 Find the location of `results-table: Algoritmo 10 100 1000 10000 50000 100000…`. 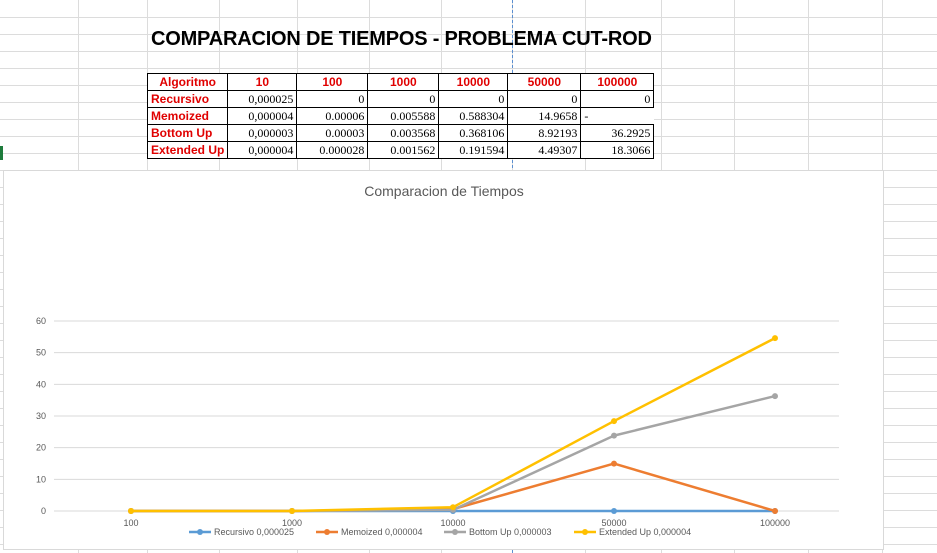

results-table: Algoritmo 10 100 1000 10000 50000 100000… is located at coordinates (400, 116).